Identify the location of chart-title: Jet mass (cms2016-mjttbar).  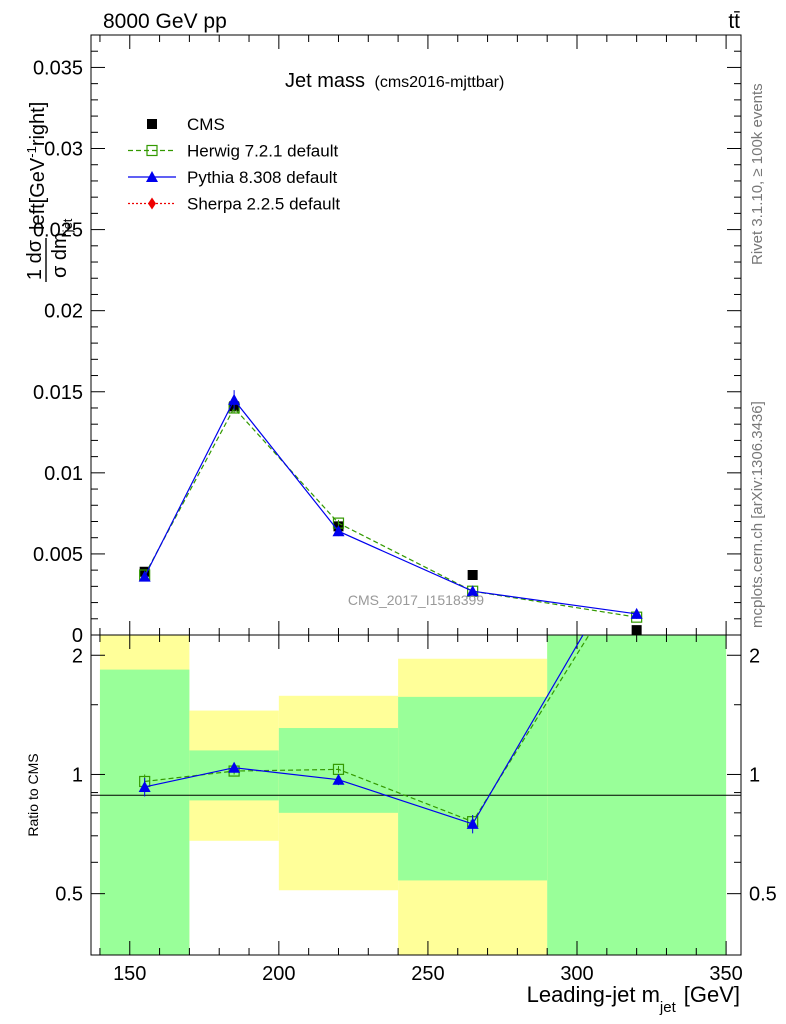
(394, 81).